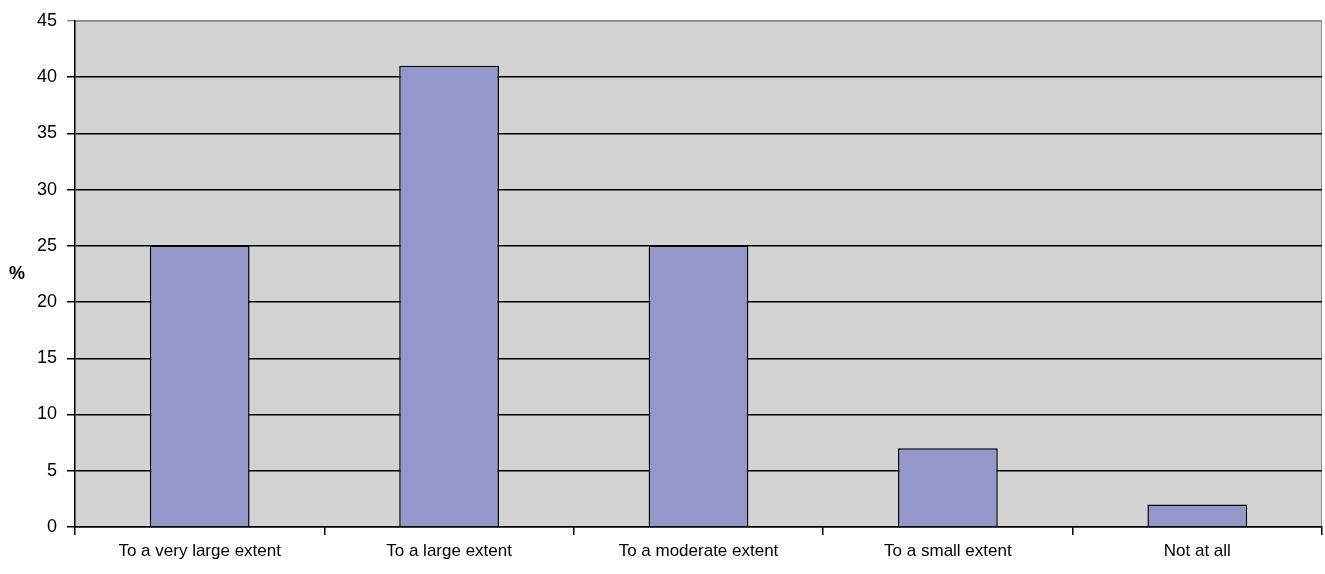 This screenshot has width=1325, height=574. Describe the element at coordinates (449, 550) in the screenshot. I see `x-tick-label: To a large extent` at that location.